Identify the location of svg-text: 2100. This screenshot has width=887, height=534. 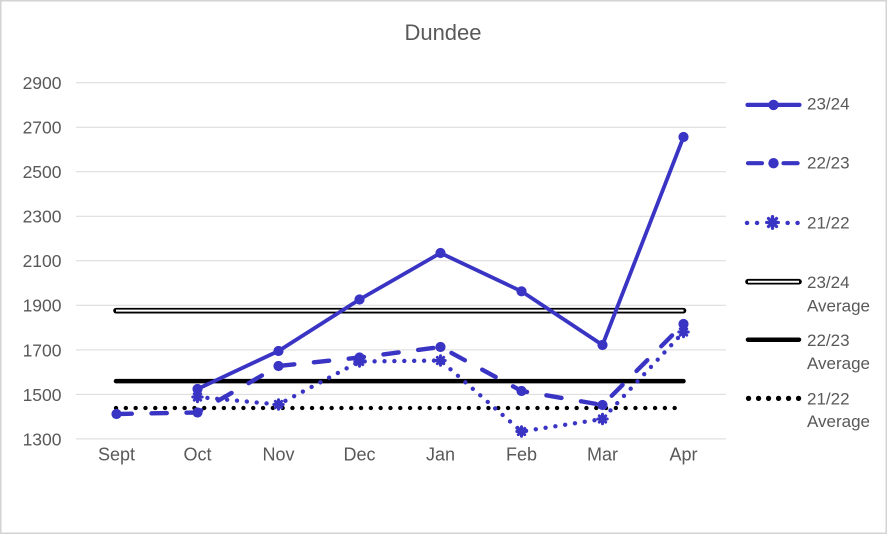
(42, 261).